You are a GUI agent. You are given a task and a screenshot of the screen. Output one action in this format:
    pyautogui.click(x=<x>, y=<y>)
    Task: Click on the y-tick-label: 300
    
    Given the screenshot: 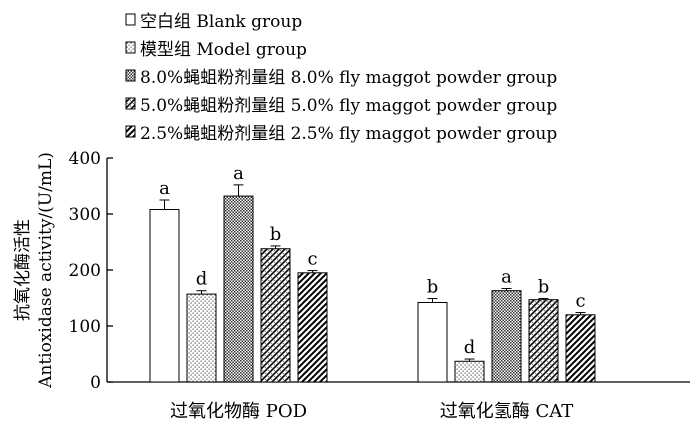 What is the action you would take?
    pyautogui.click(x=85, y=215)
    